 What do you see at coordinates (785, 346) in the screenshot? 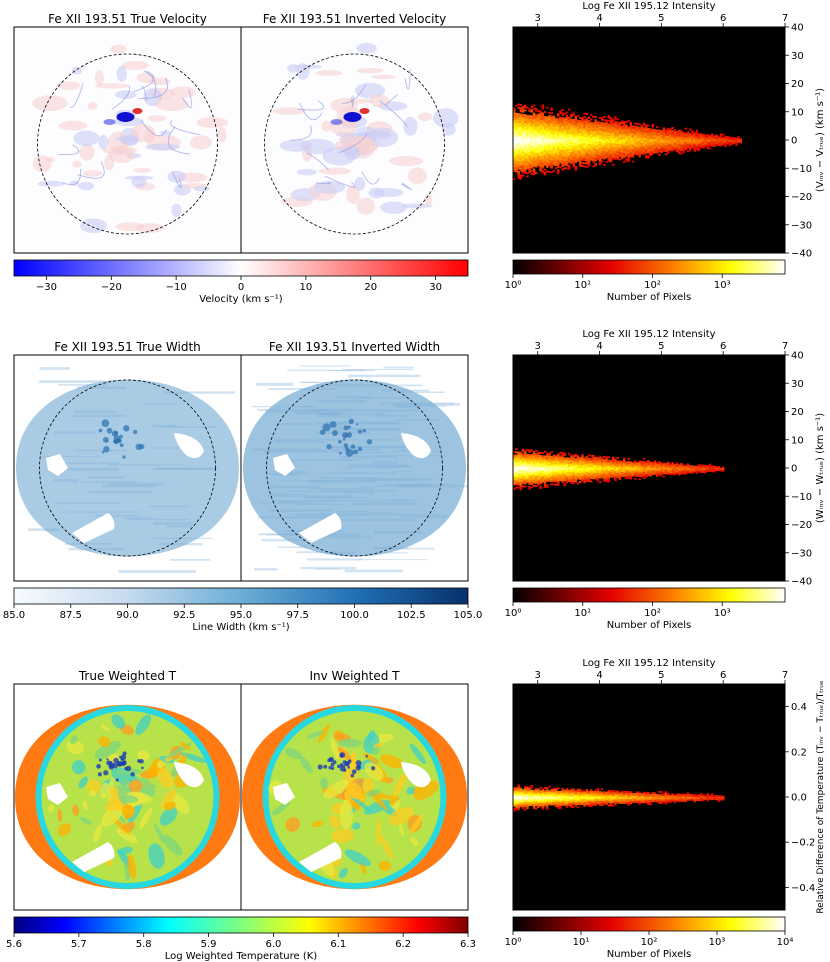
I see `hist-top-tick-label: 7` at bounding box center [785, 346].